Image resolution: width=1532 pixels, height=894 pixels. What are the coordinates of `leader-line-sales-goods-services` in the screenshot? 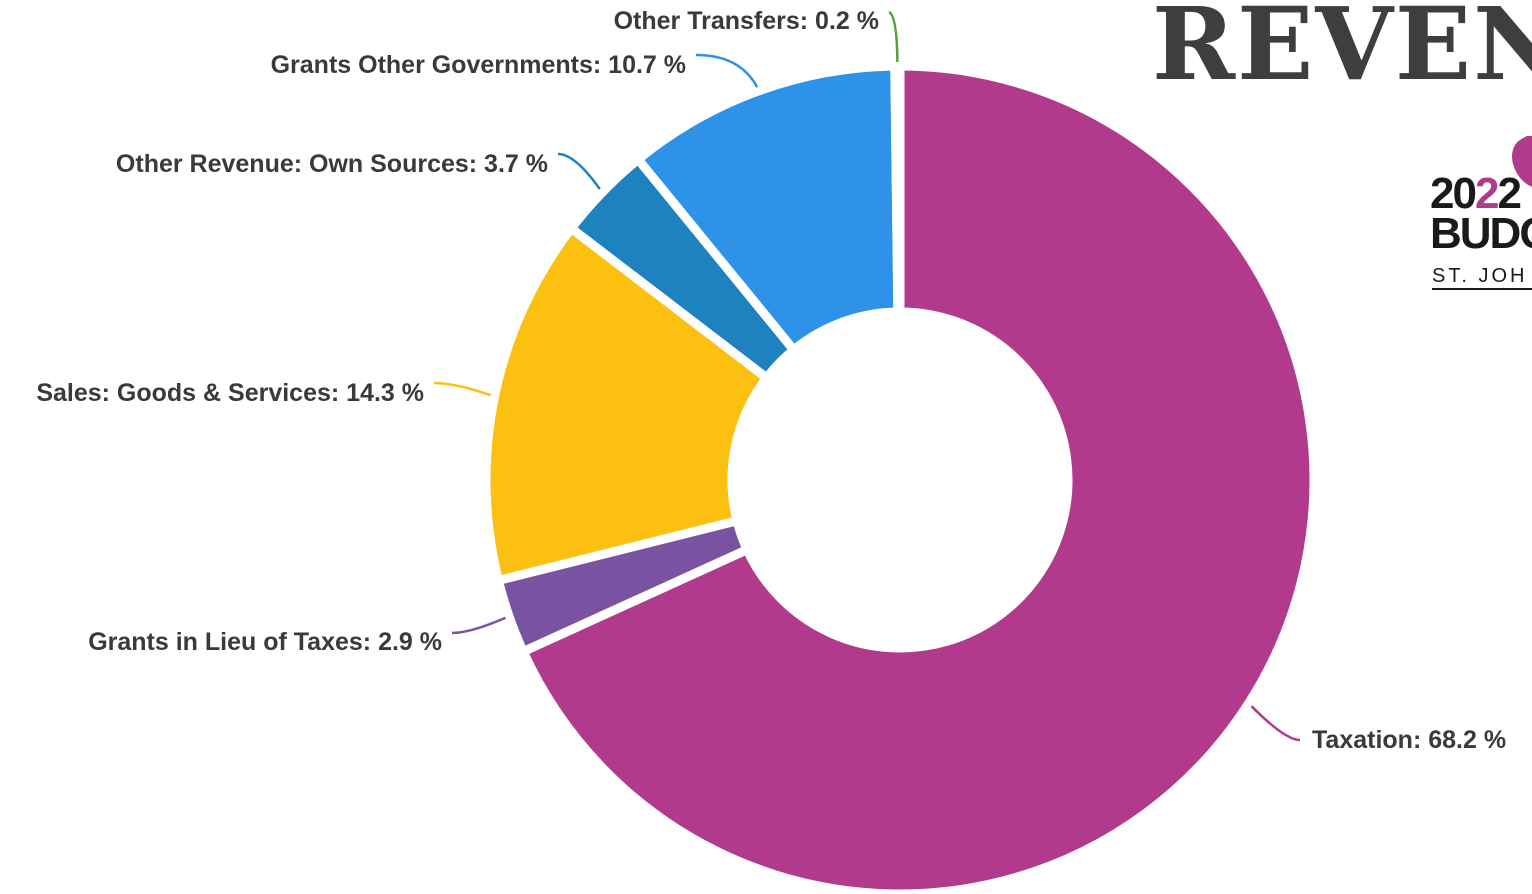 It's located at (462, 389).